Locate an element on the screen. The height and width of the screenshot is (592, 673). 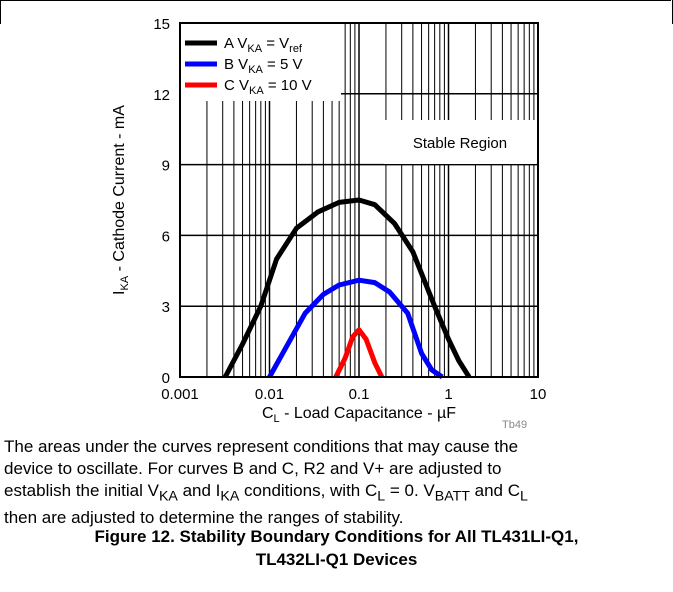
legend-label: C VKA = 10 V is located at coordinates (268, 87).